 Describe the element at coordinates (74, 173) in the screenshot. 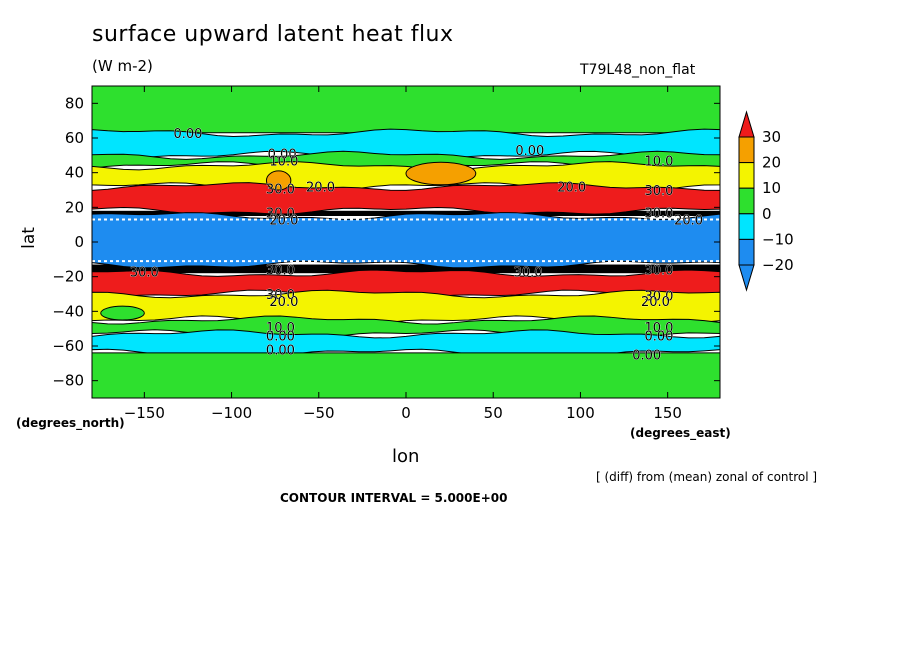

I see `y-tick-label: 40` at that location.